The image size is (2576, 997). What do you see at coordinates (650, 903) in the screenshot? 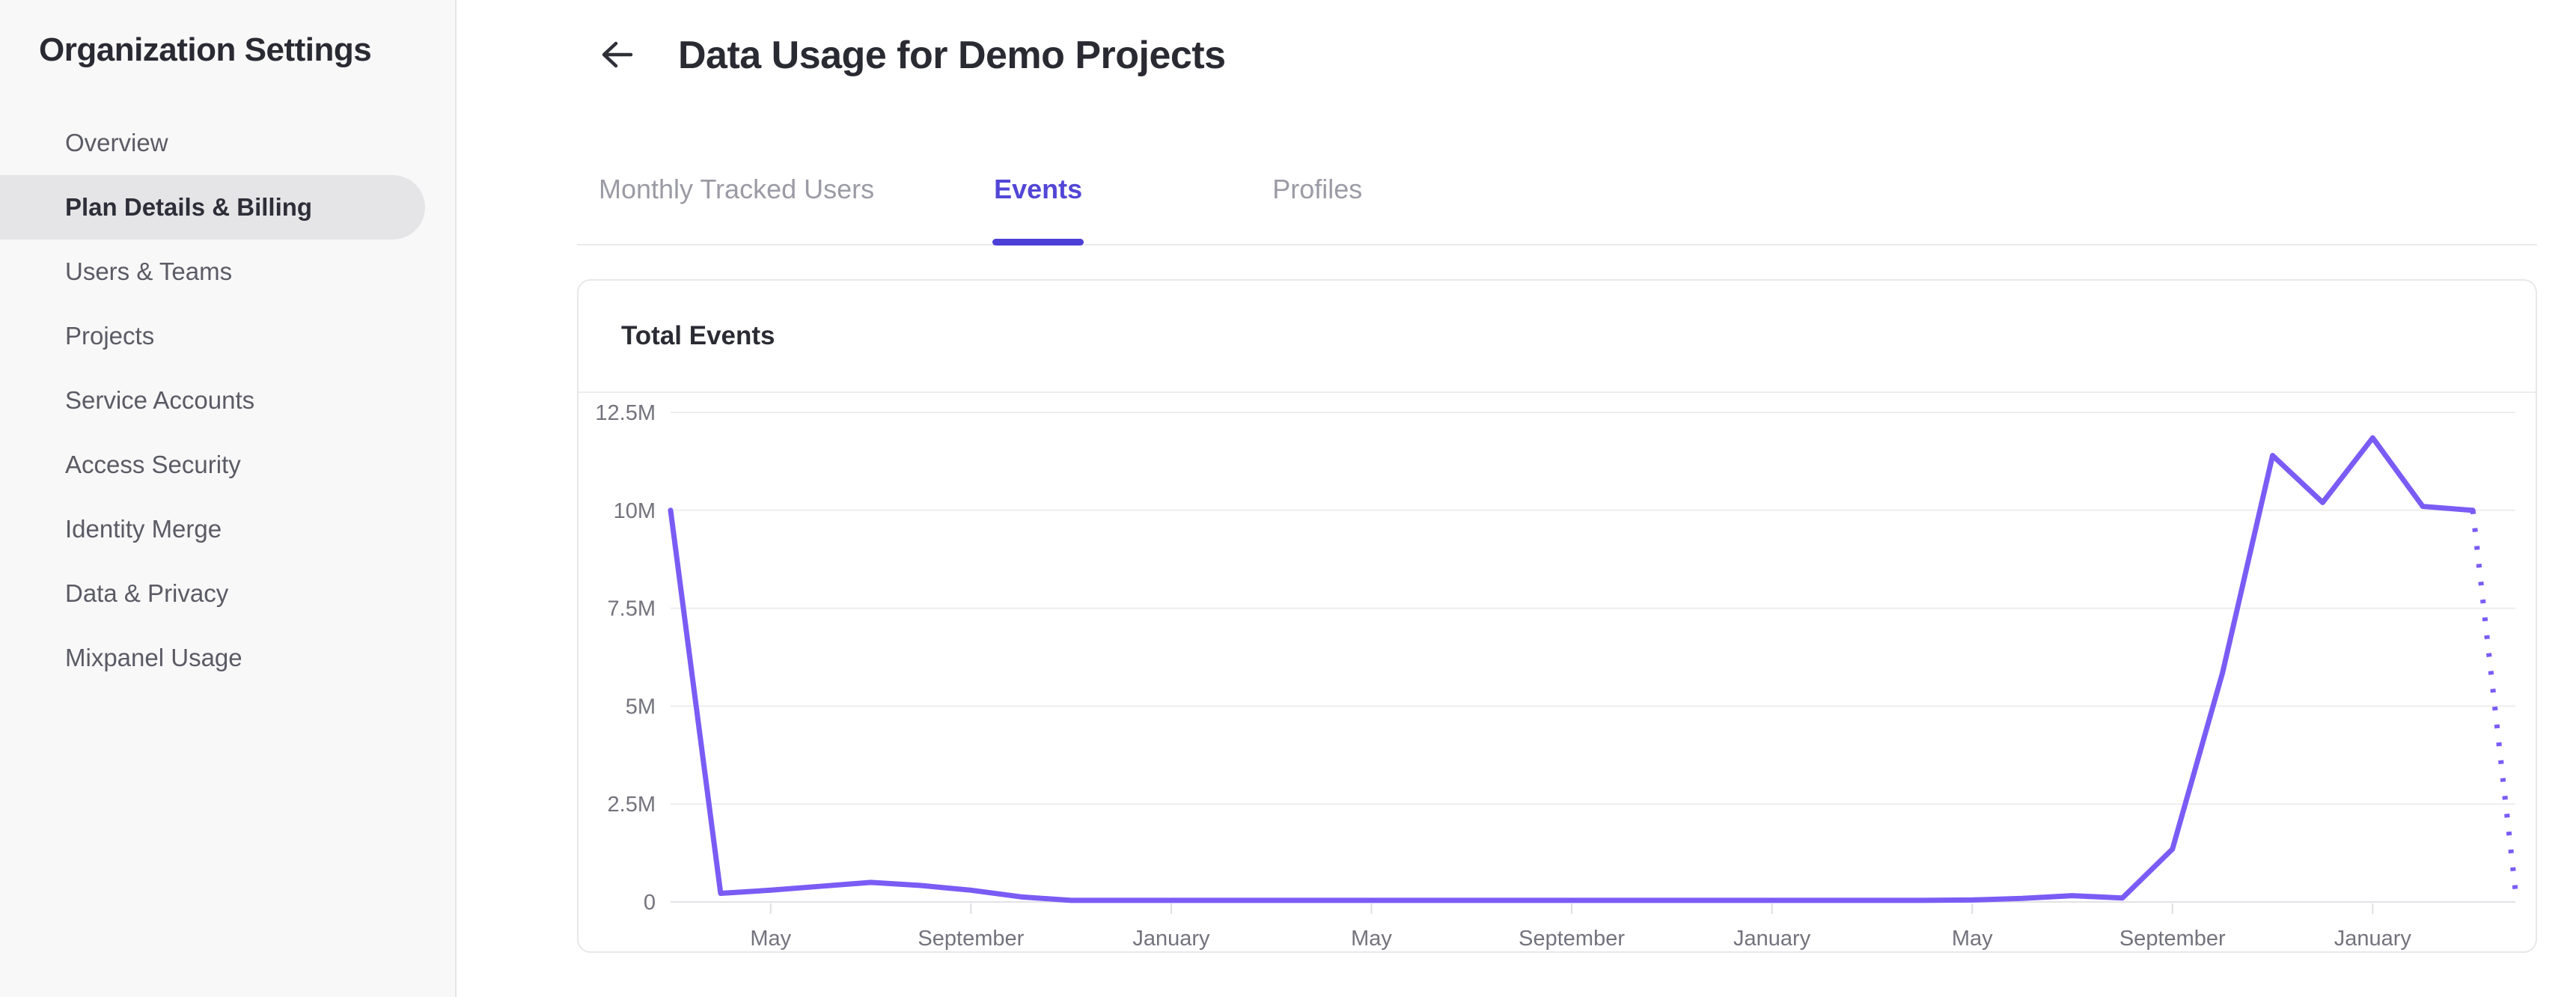
I see `y-axis-label: 0` at bounding box center [650, 903].